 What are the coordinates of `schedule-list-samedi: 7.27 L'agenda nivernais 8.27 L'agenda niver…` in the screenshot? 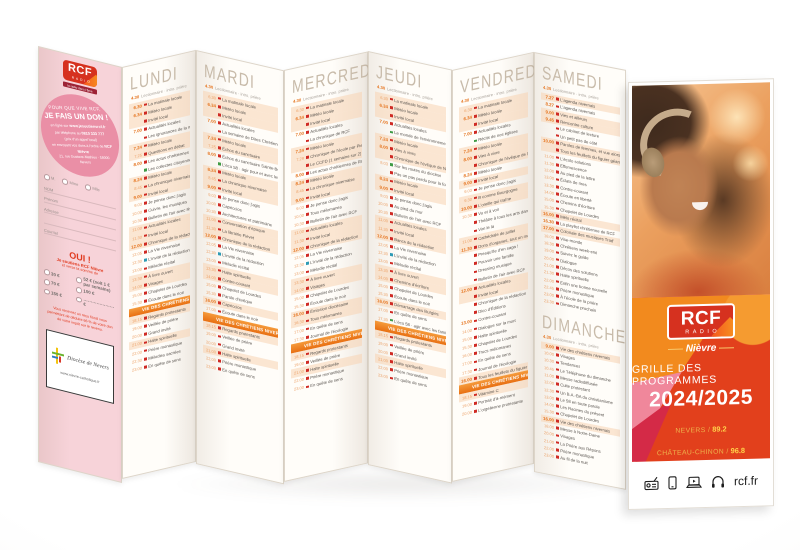 It's located at (580, 205).